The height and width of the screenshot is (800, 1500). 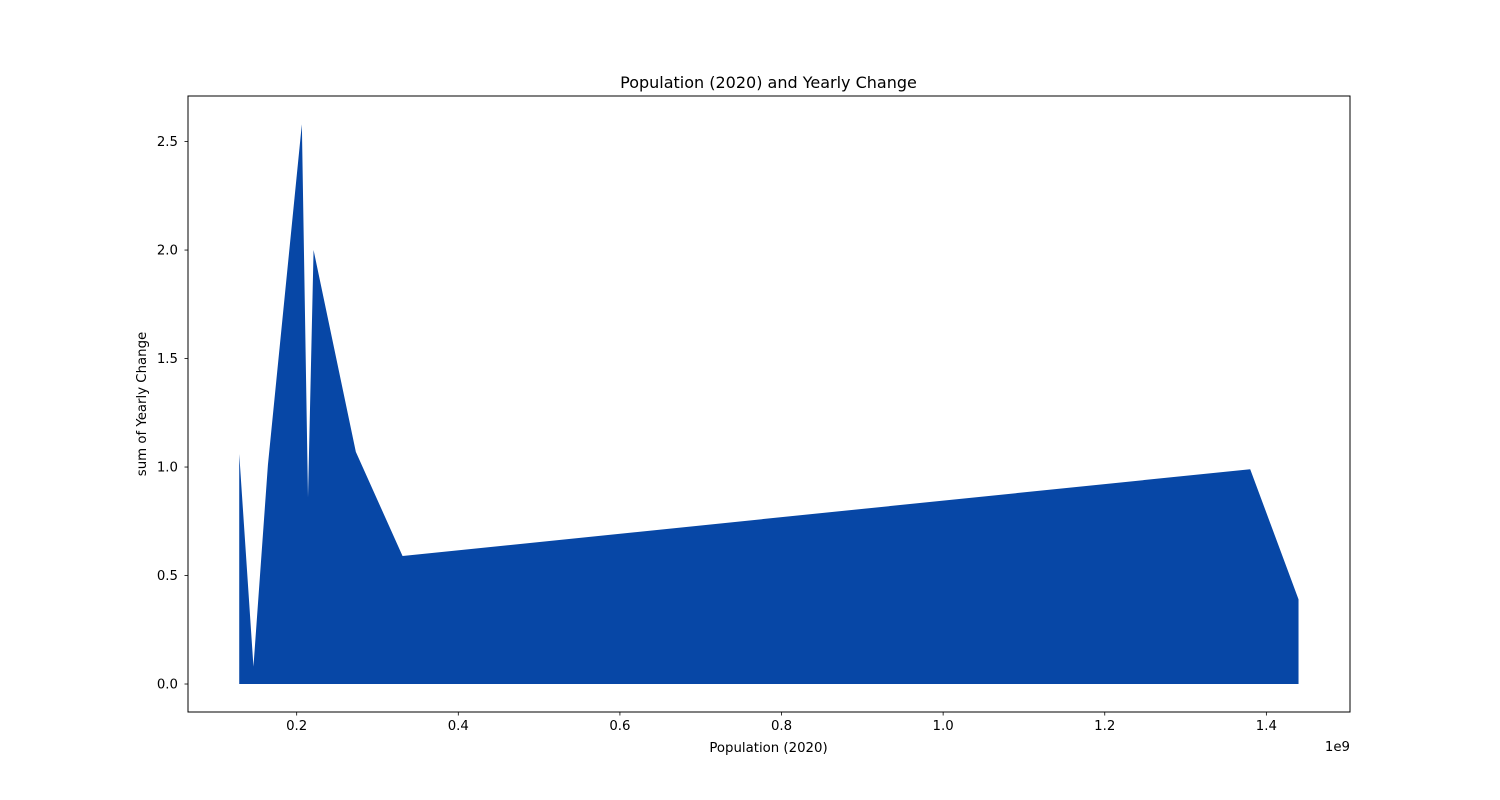 What do you see at coordinates (172, 414) in the screenshot?
I see `y-axis: 0.0 0.5 1.0 1.5 2.0 2.5` at bounding box center [172, 414].